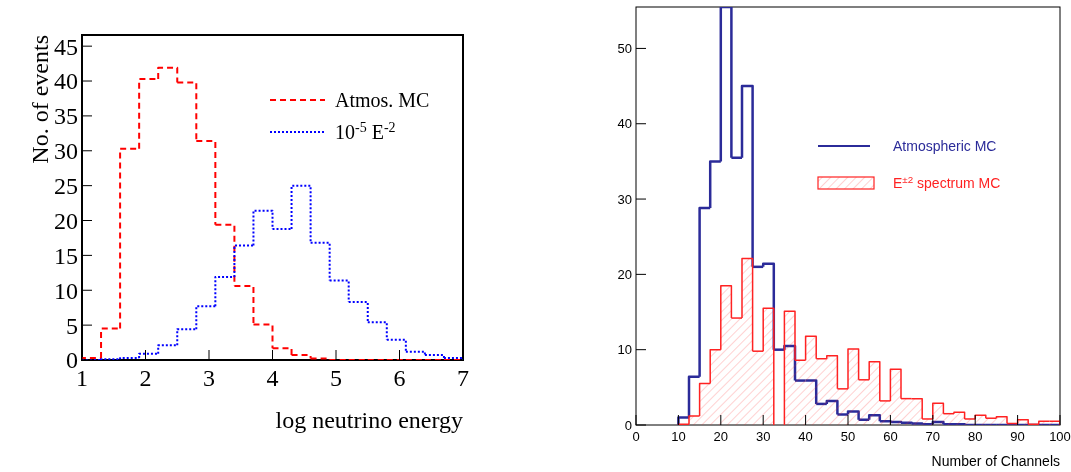 The width and height of the screenshot is (1071, 472). Describe the element at coordinates (272, 378) in the screenshot. I see `x-tick-label: 4` at that location.